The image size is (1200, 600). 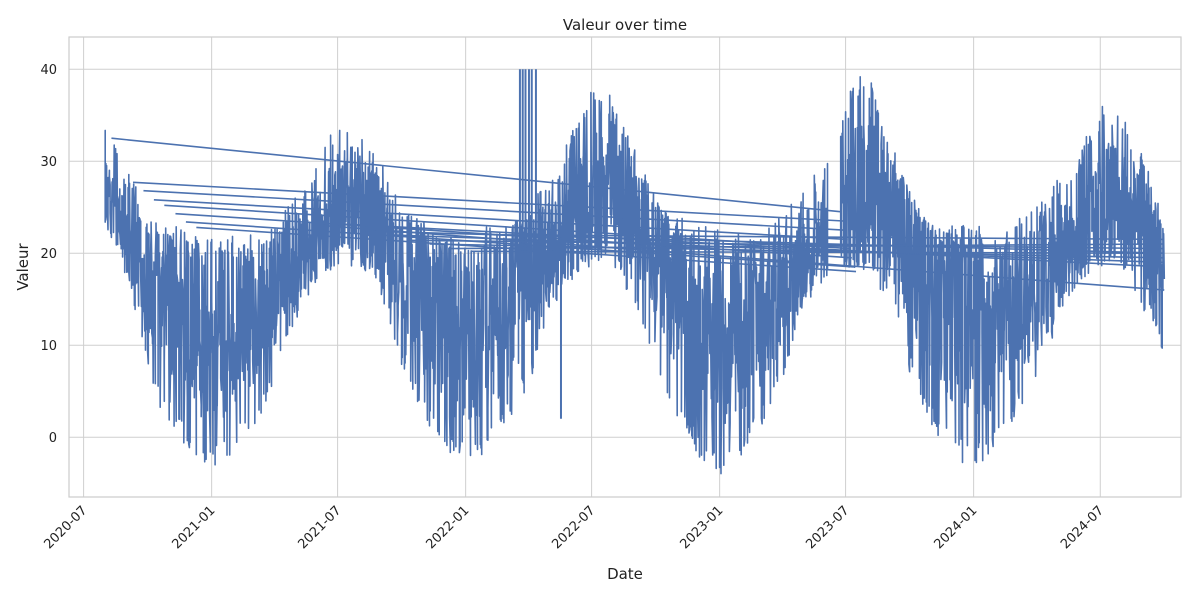 I want to click on x-tick-label: 2022-07, so click(x=573, y=527).